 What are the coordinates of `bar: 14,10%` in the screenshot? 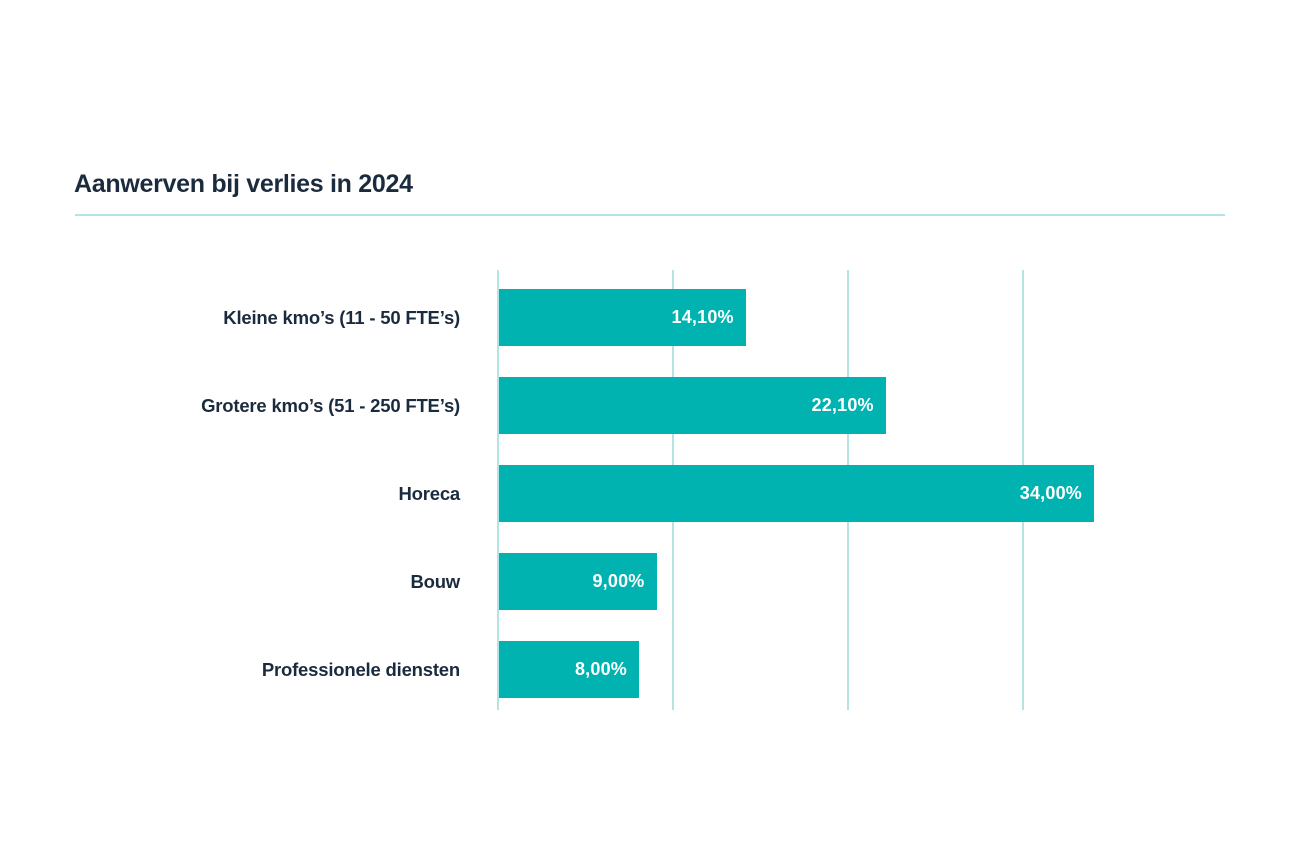 It's located at (622, 317).